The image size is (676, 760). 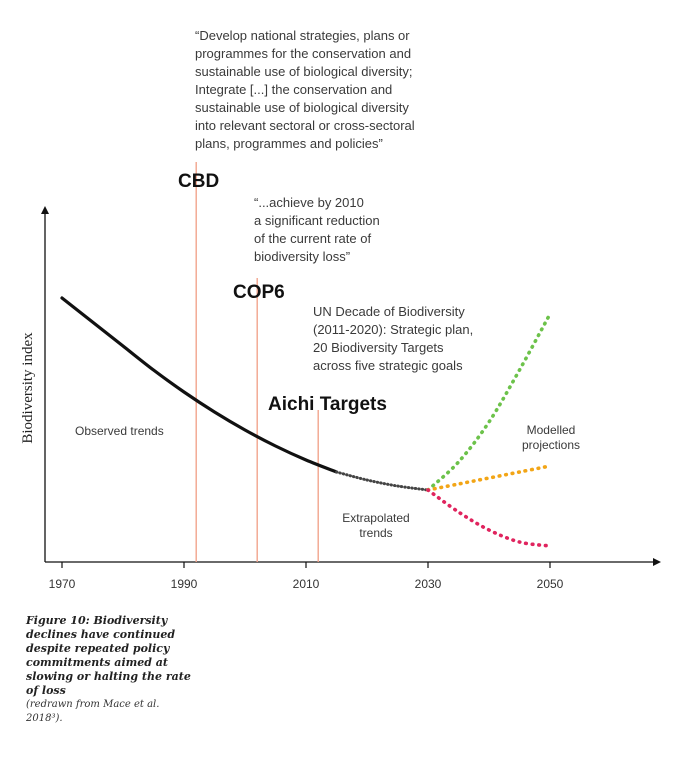 What do you see at coordinates (119, 431) in the screenshot?
I see `annotation-observed-trends: Observed trends` at bounding box center [119, 431].